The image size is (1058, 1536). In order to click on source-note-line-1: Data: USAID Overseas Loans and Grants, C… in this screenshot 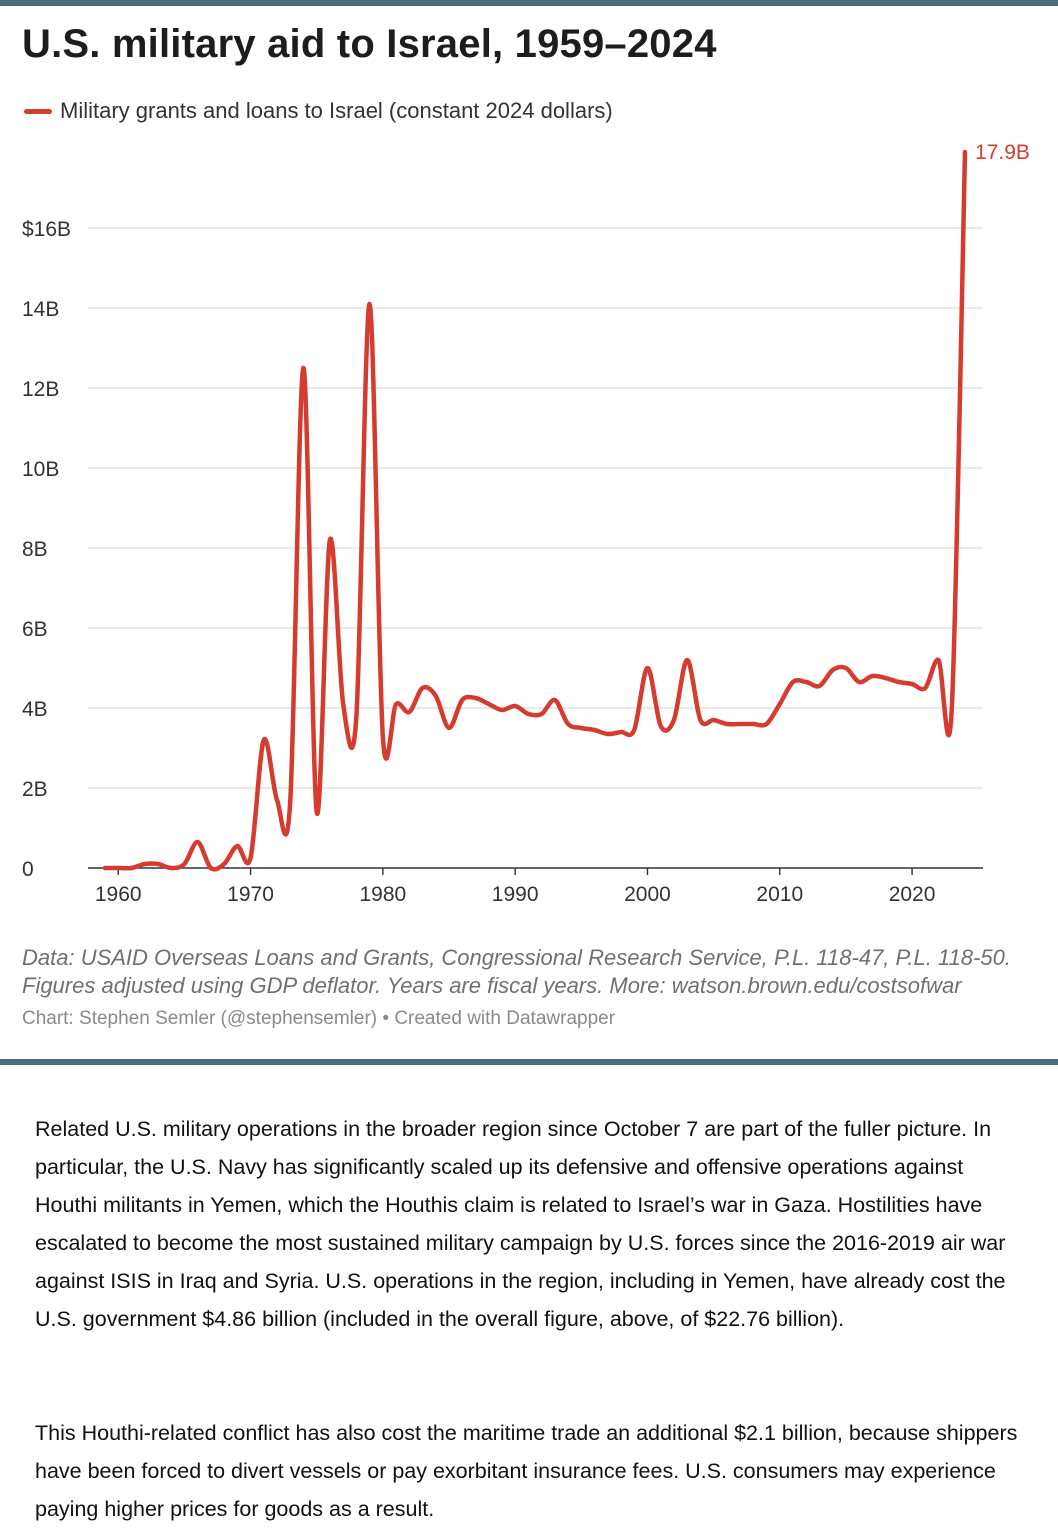, I will do `click(516, 957)`.